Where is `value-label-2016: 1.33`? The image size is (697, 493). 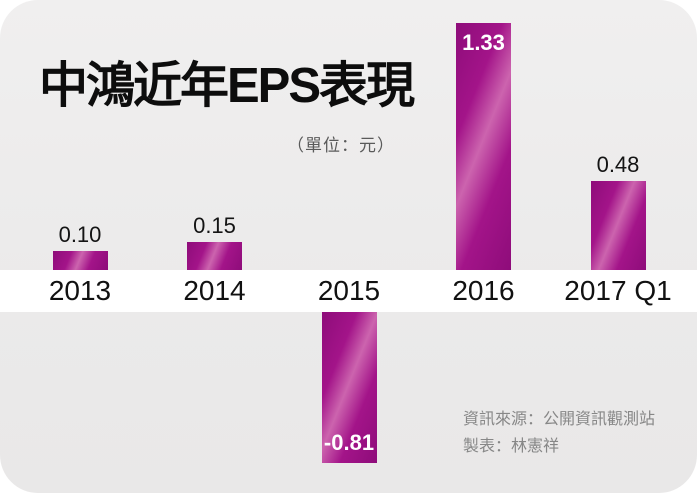 value-label-2016: 1.33 is located at coordinates (483, 42).